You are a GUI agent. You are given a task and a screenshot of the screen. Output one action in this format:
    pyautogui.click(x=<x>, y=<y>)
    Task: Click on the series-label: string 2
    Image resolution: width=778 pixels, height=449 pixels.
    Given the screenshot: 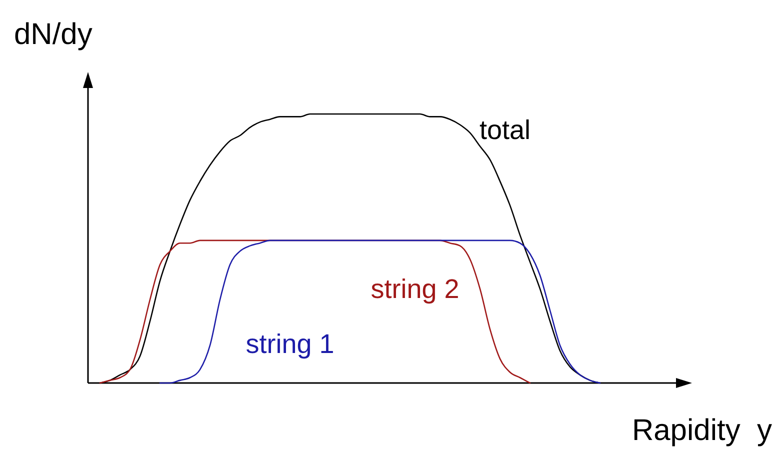 What is the action you would take?
    pyautogui.click(x=415, y=289)
    